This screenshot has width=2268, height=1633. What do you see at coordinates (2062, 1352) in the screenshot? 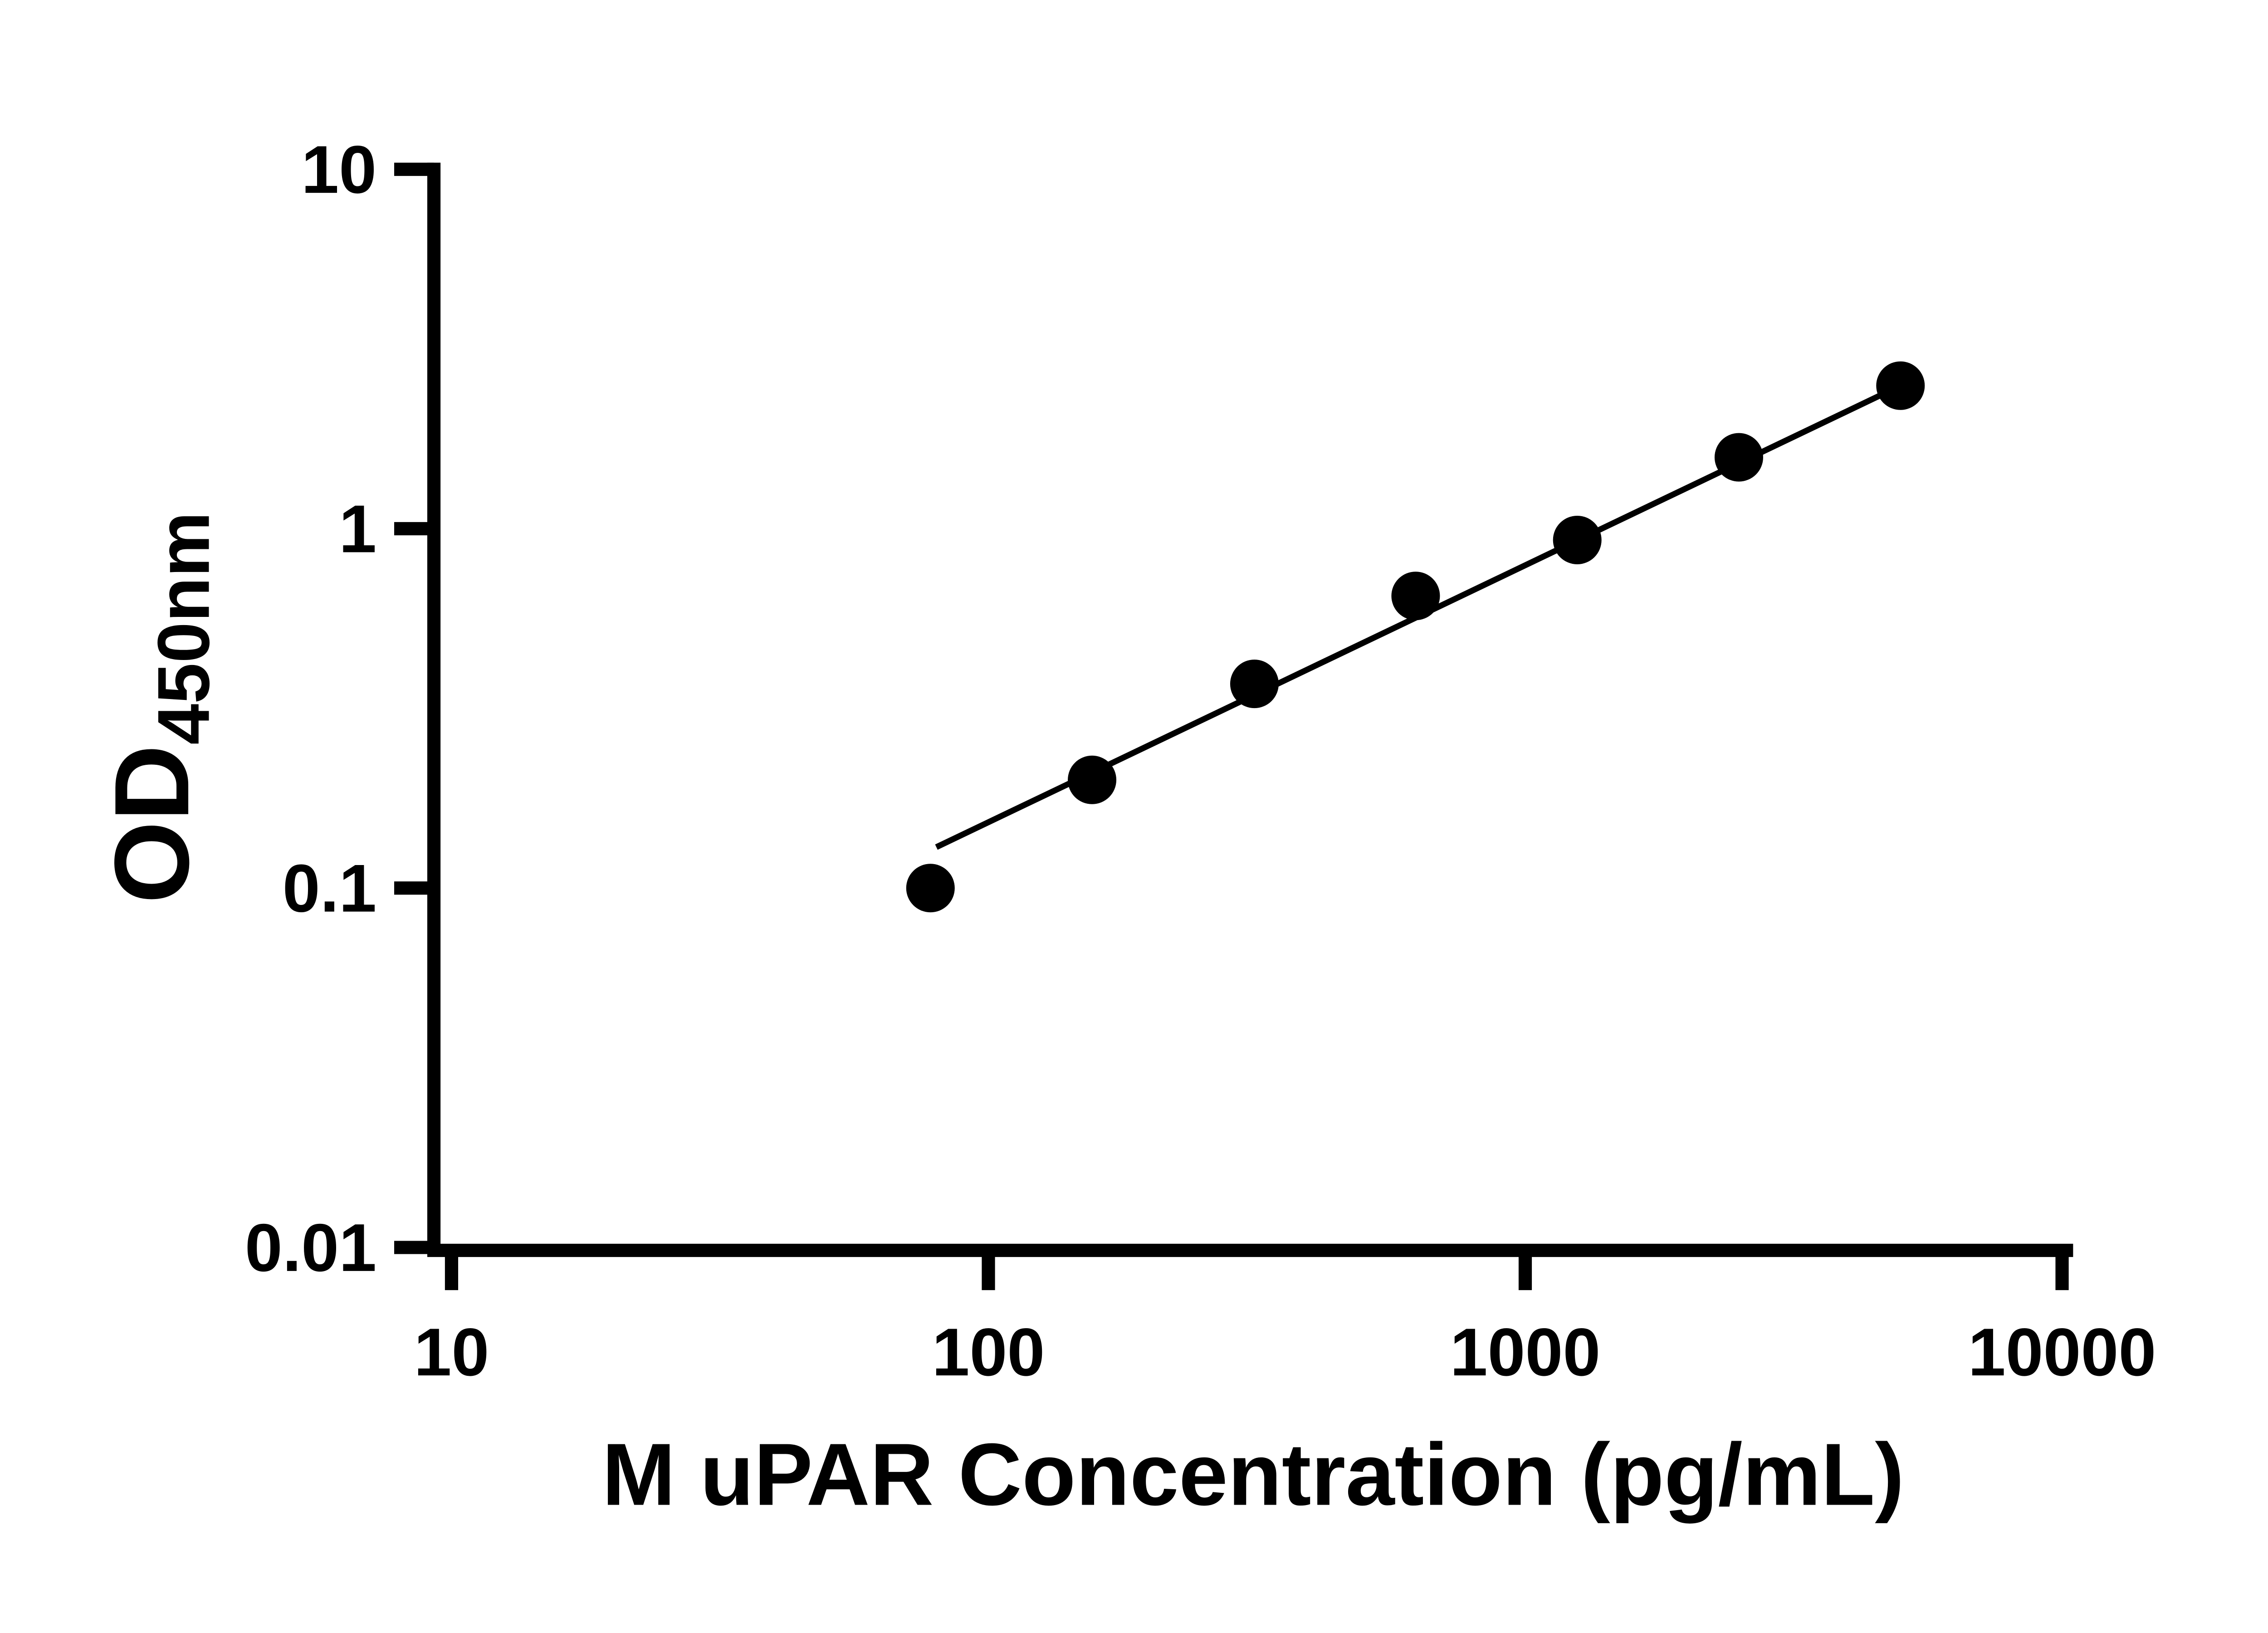
I see `x-tick-label: 10000` at bounding box center [2062, 1352].